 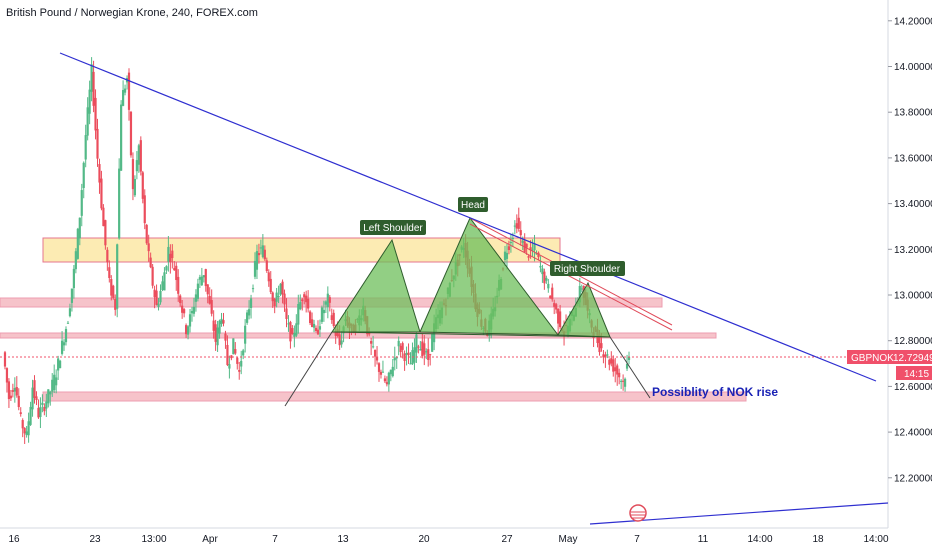 I want to click on x-tick-label: 7, so click(x=275, y=539).